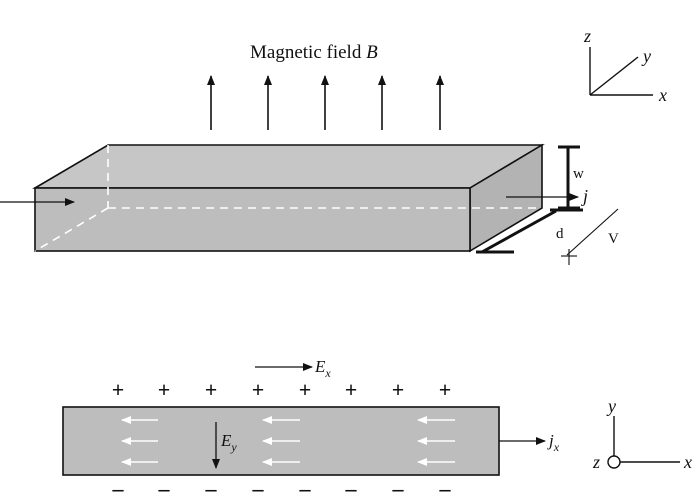  I want to click on width-dimension, so click(569, 177).